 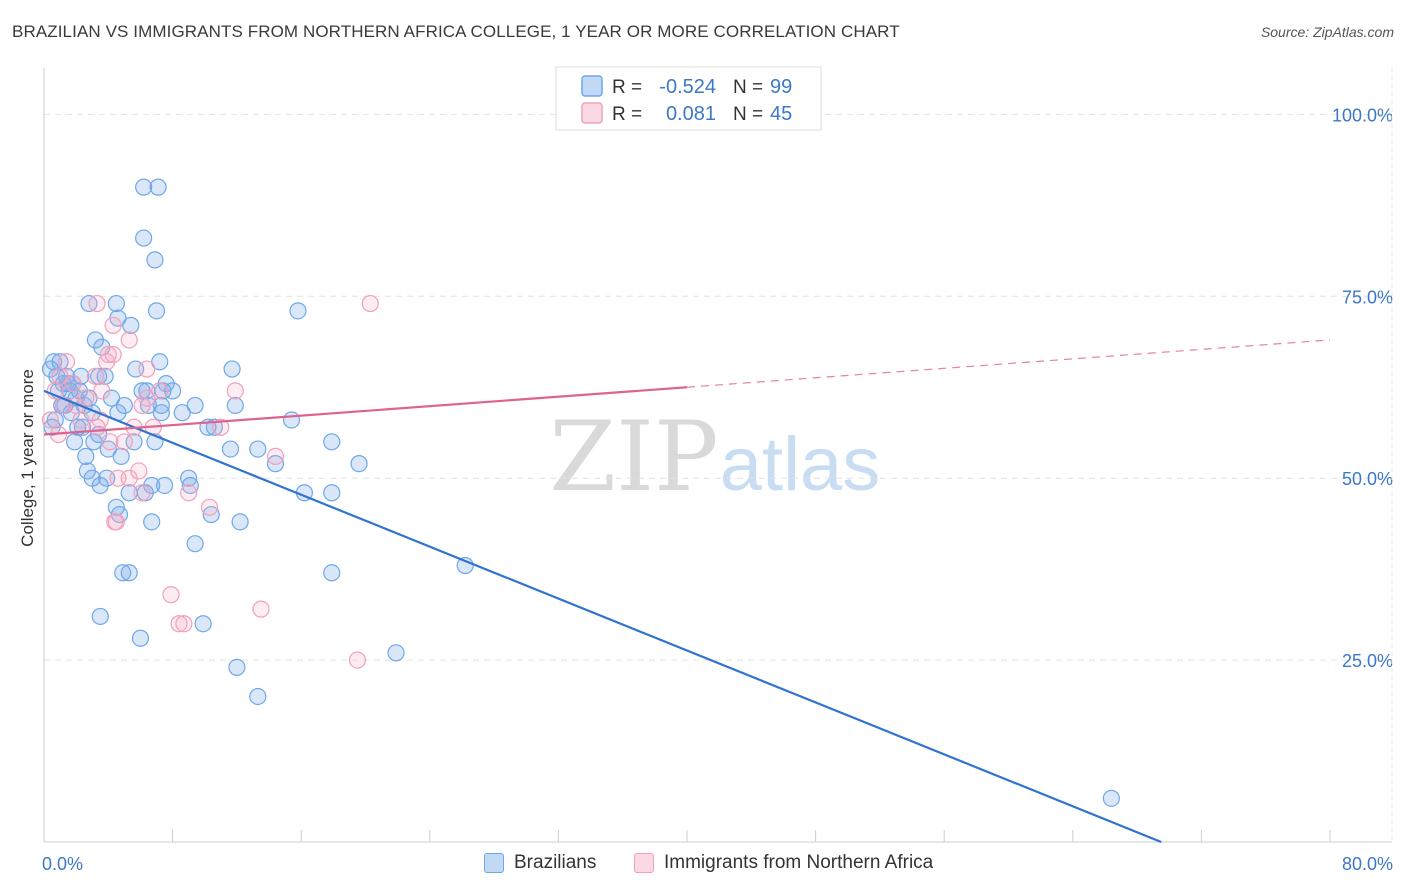 I want to click on y-tick-label: 50.0%, so click(x=1367, y=479).